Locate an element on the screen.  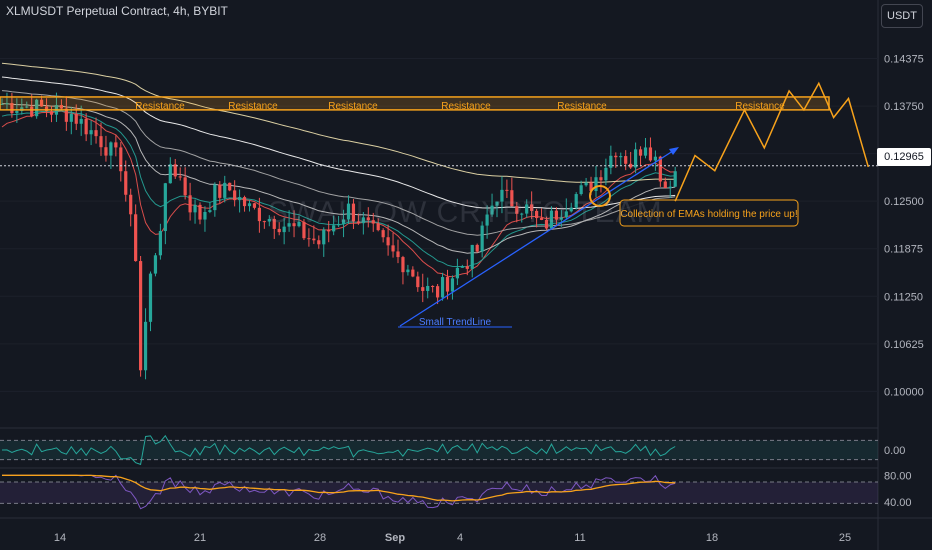
x-tick-label: 28 is located at coordinates (320, 538).